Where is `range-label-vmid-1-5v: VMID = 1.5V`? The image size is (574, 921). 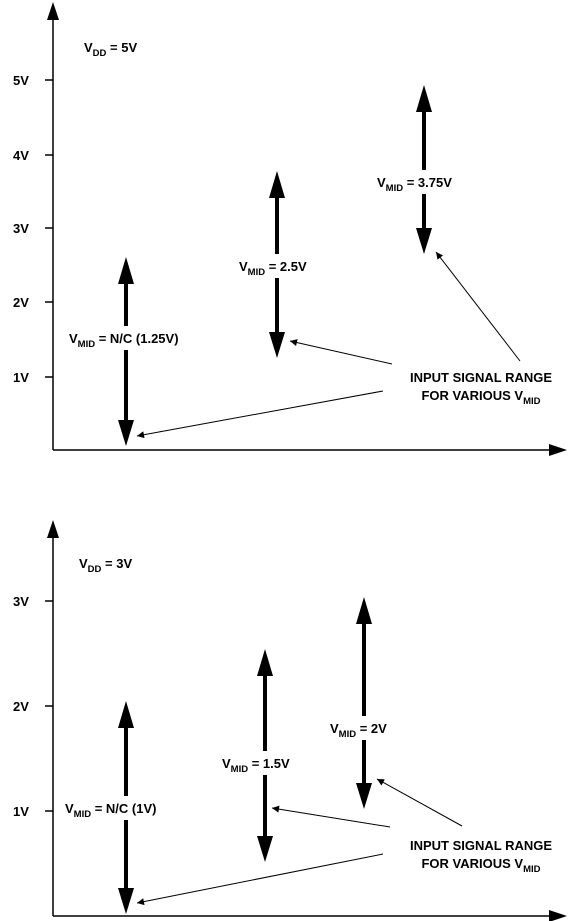 range-label-vmid-1-5v: VMID = 1.5V is located at coordinates (256, 765).